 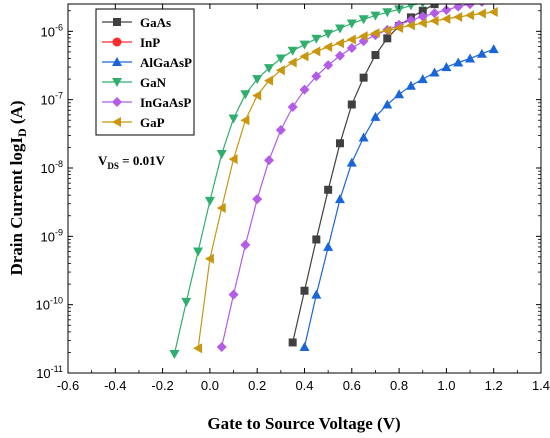 I want to click on y-tick-exp: -8, so click(x=59, y=164).